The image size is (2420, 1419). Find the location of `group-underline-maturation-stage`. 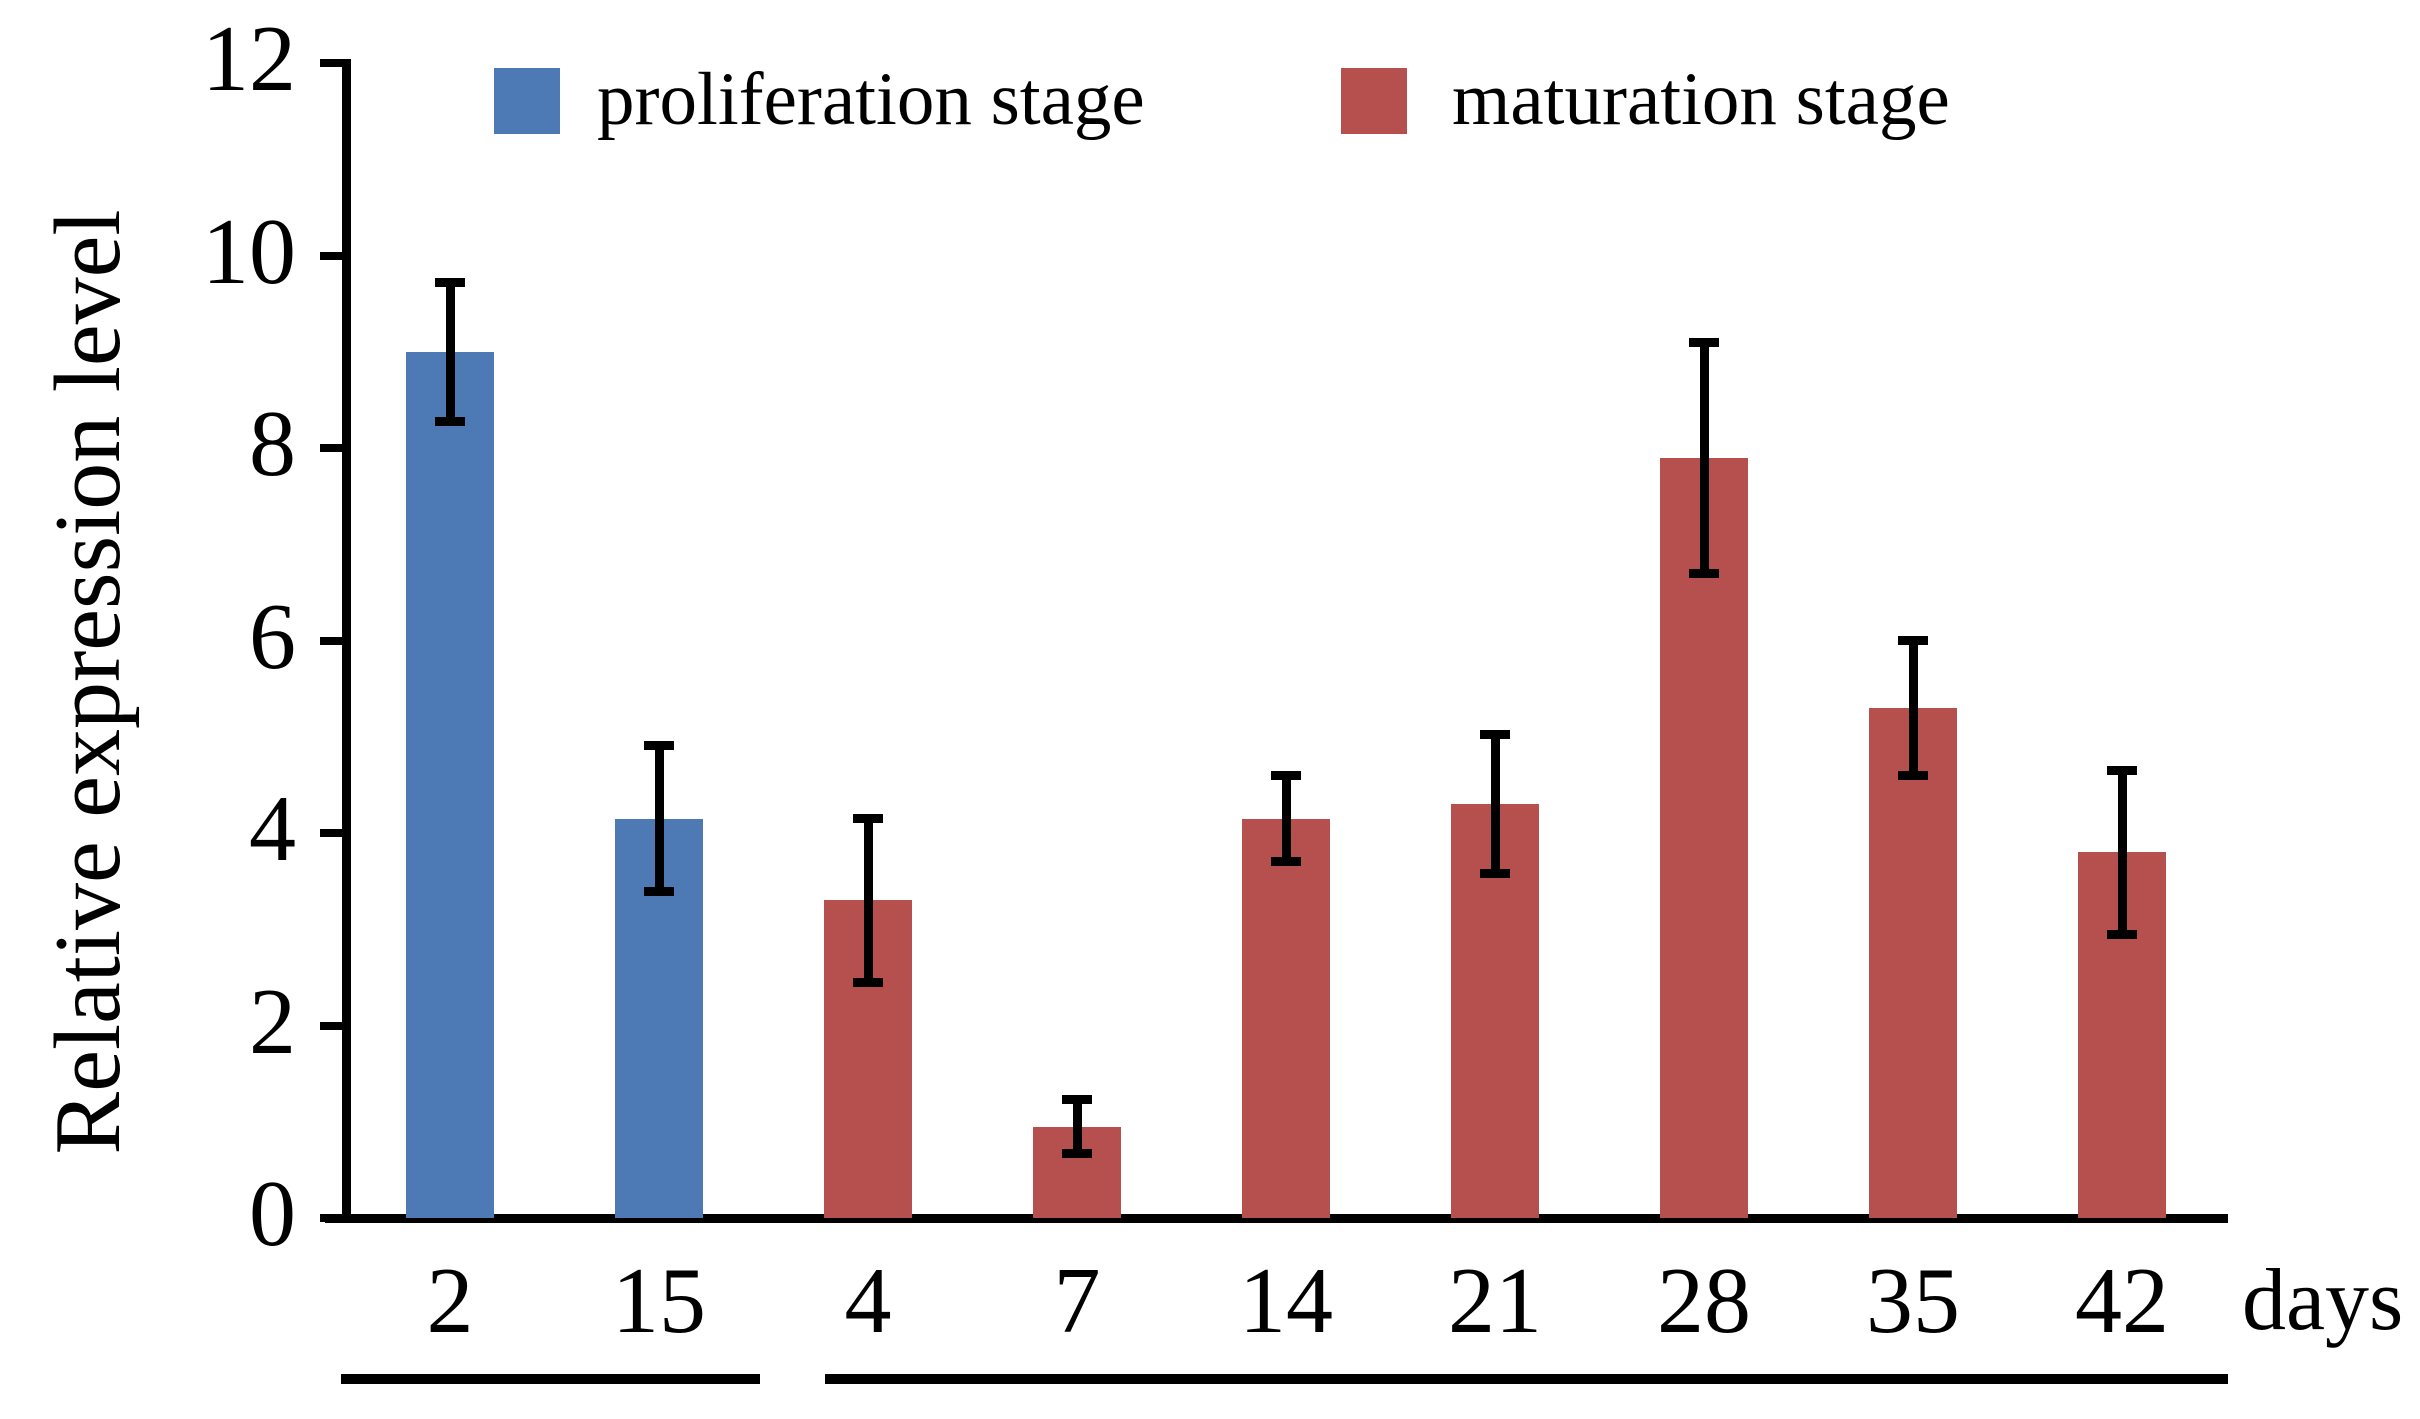

group-underline-maturation-stage is located at coordinates (1526, 1379).